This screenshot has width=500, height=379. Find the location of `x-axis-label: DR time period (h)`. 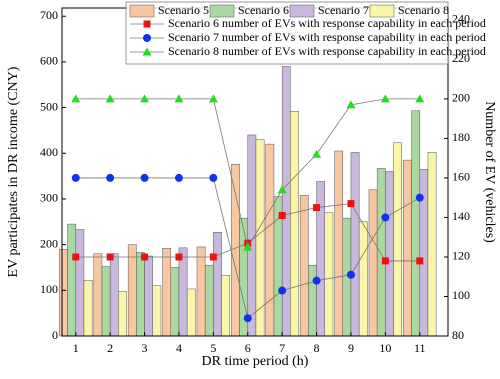

x-axis-label: DR time period (h) is located at coordinates (255, 361).